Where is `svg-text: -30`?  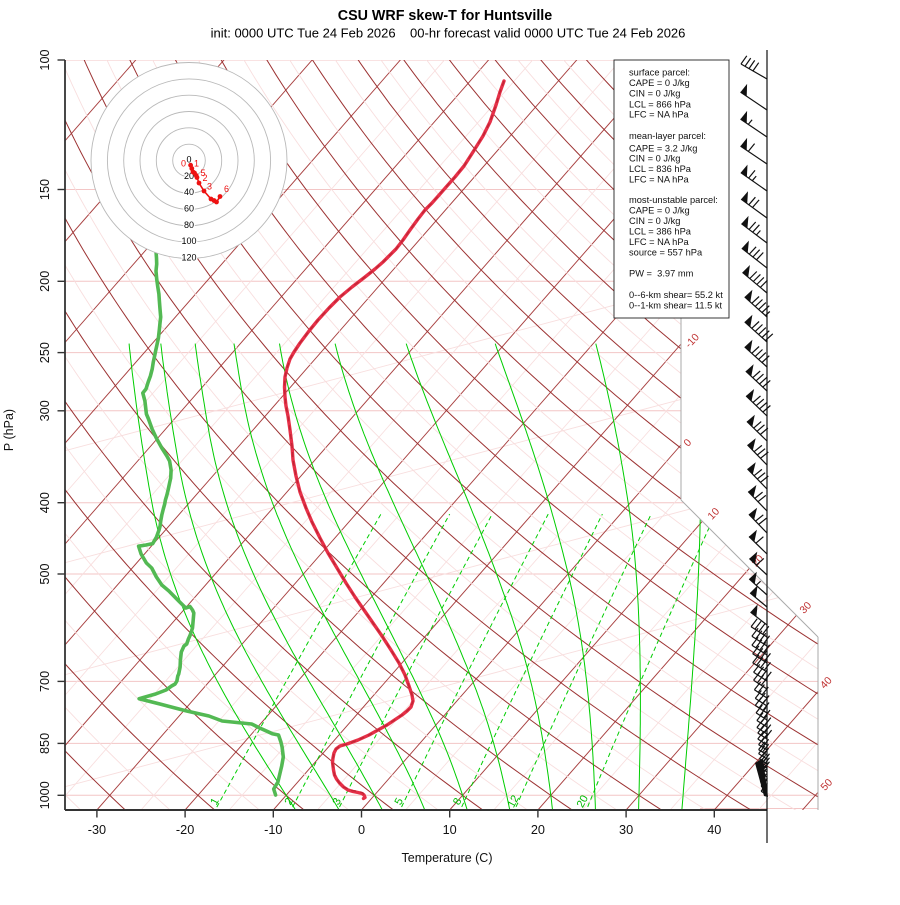
svg-text: -30 is located at coordinates (97, 830).